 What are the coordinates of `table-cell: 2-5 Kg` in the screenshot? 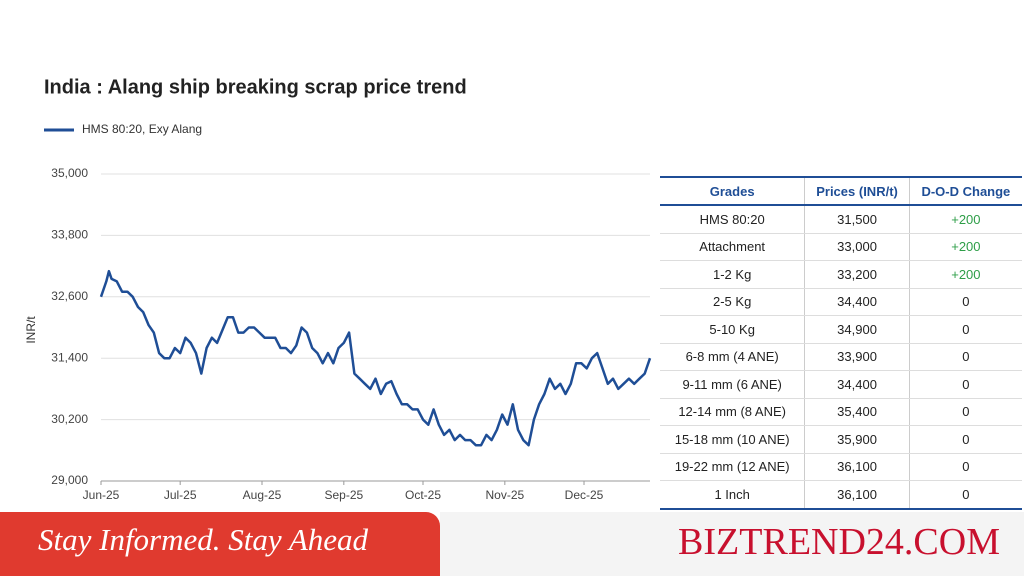 It's located at (732, 302).